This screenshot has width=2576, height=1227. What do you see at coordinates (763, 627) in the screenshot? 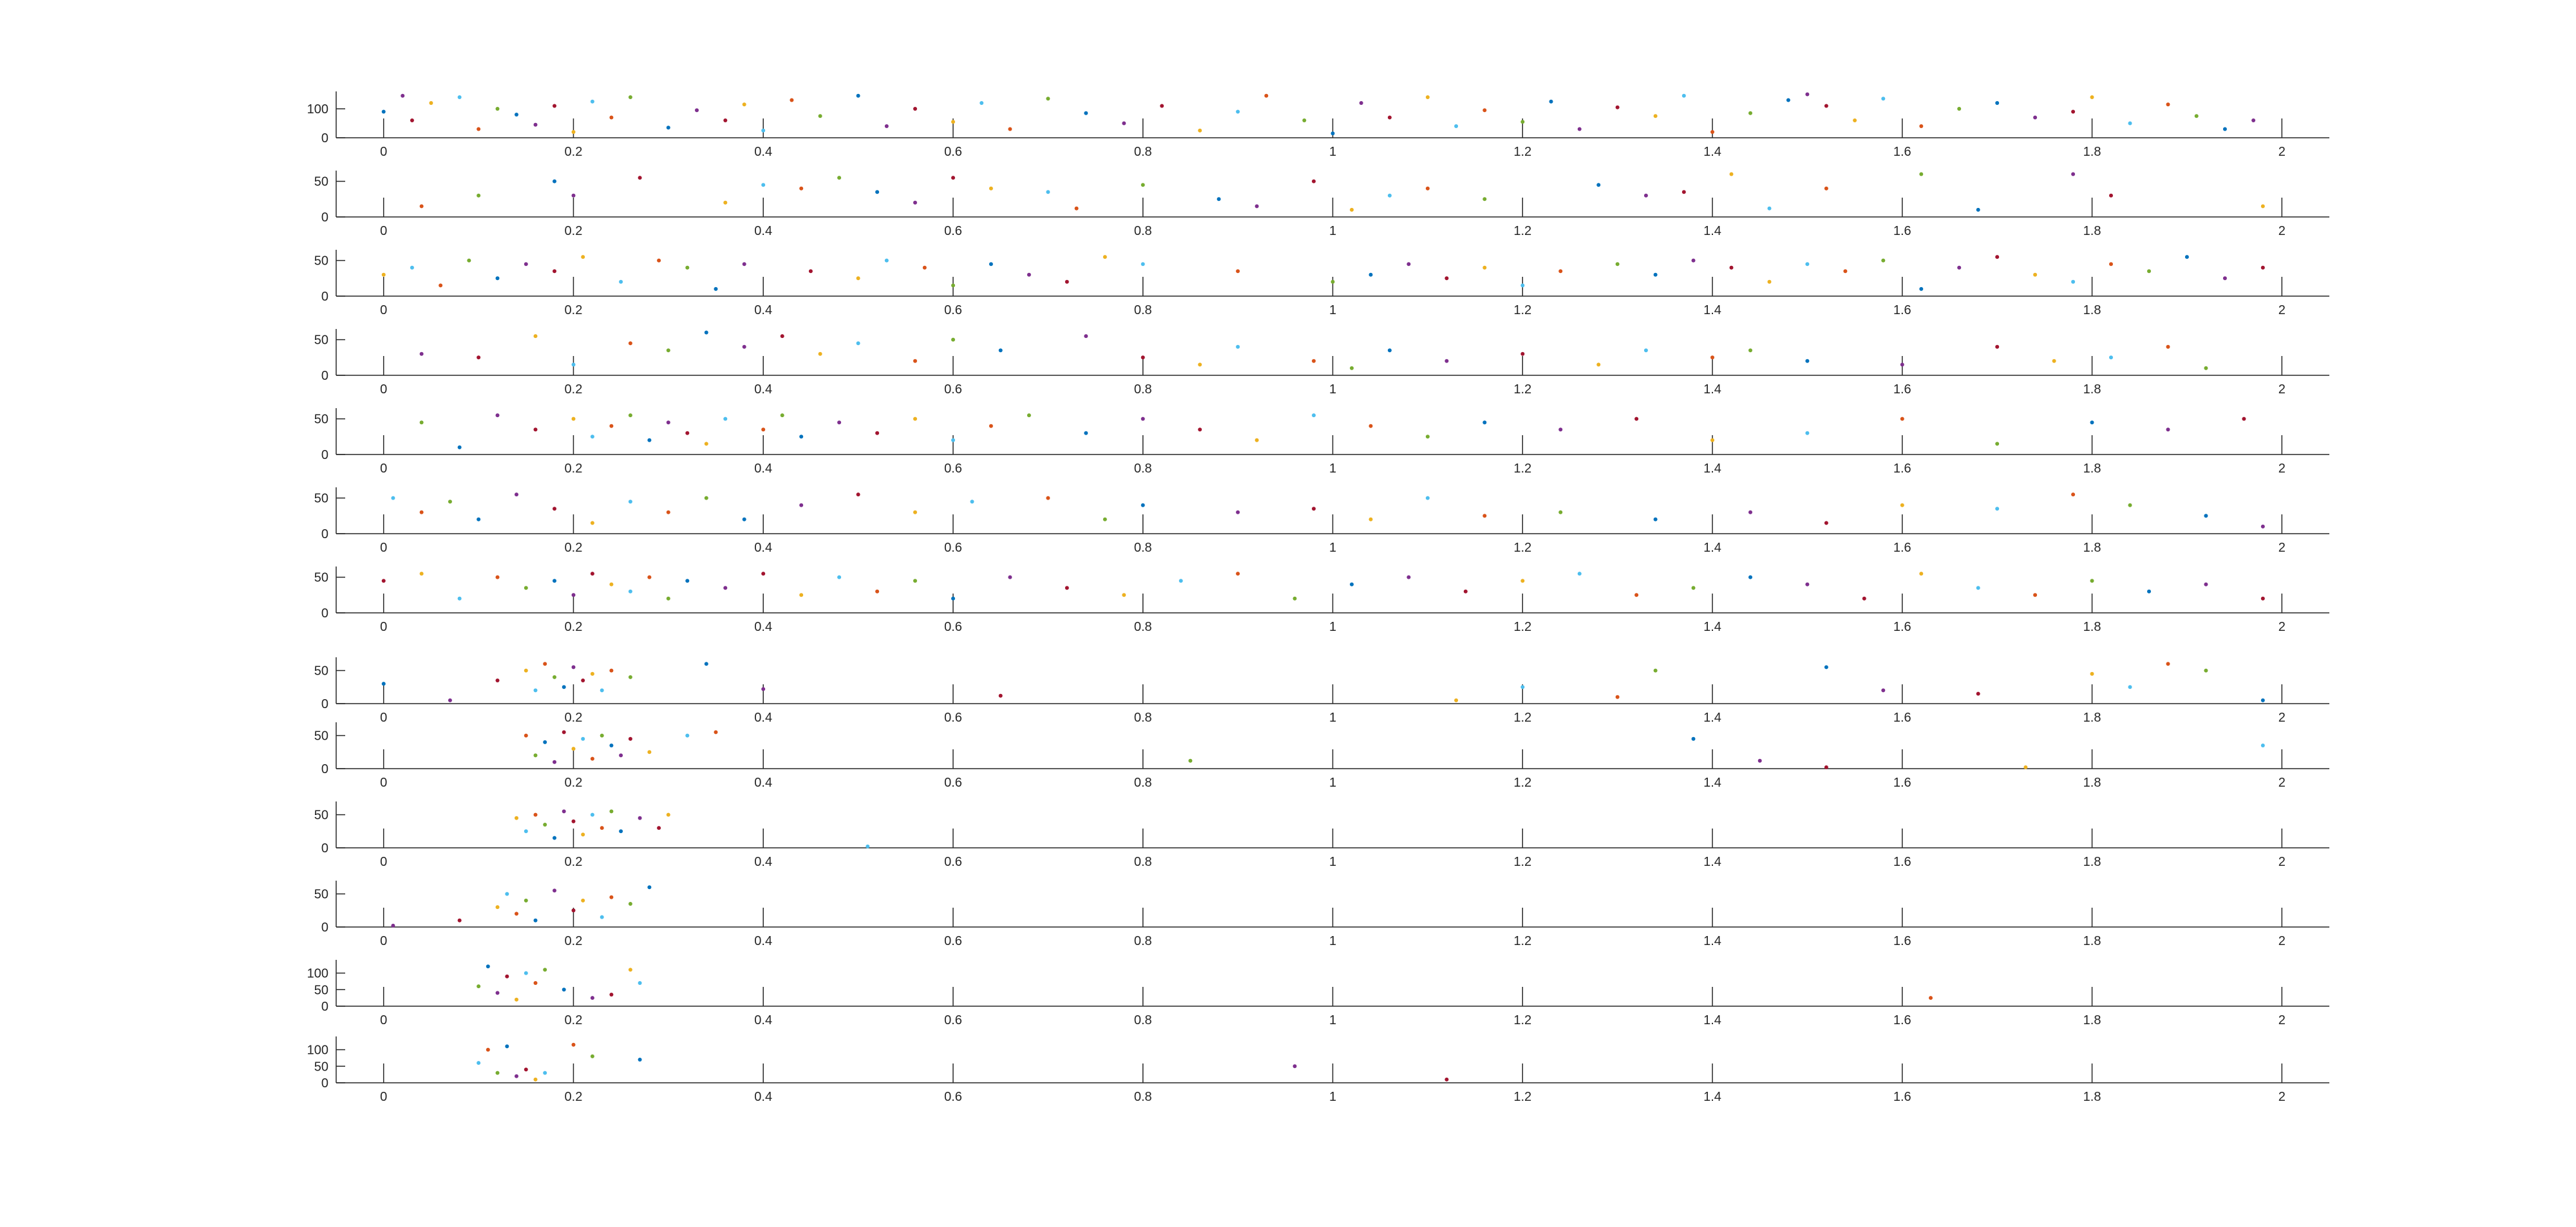
I see `x-tick-label: 0.4` at bounding box center [763, 627].